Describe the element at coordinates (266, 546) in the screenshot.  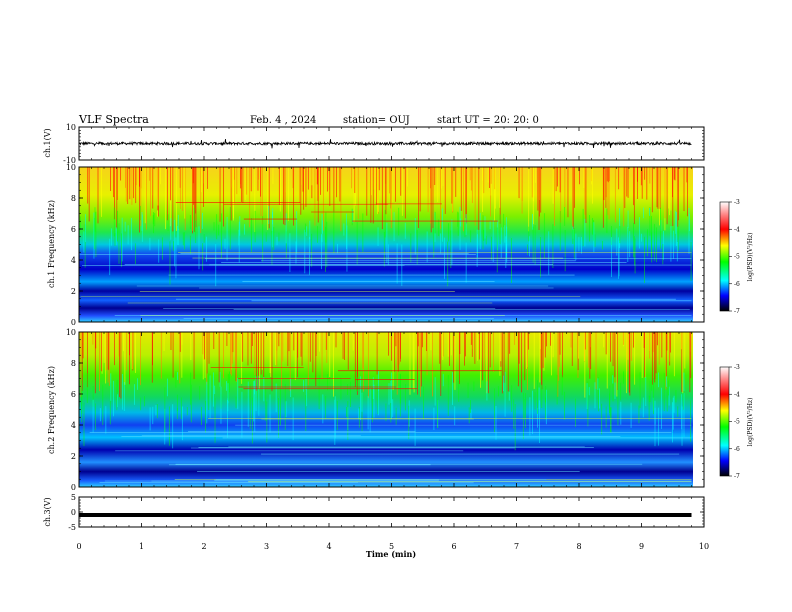
I see `x-tick-label: 3` at that location.